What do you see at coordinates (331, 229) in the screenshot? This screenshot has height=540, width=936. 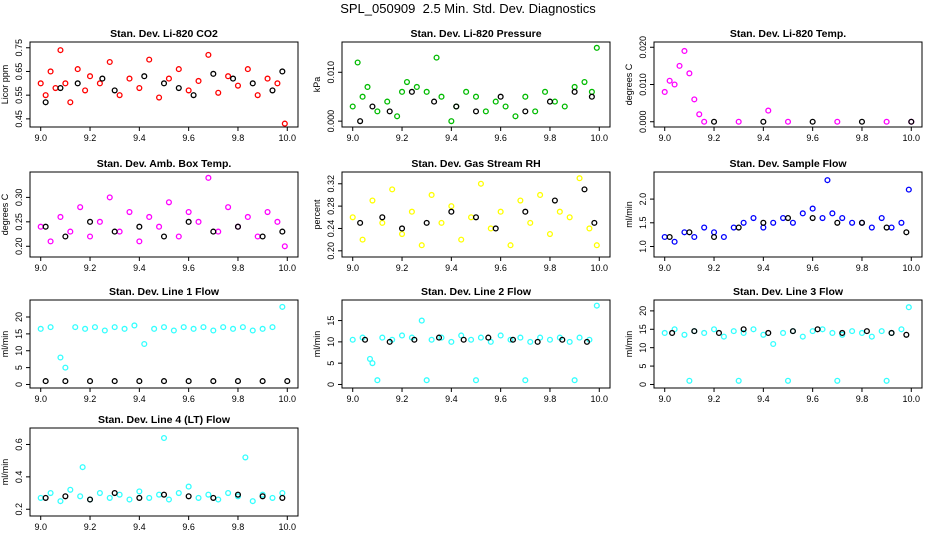 I see `y-tick-label: 0.24` at bounding box center [331, 229].